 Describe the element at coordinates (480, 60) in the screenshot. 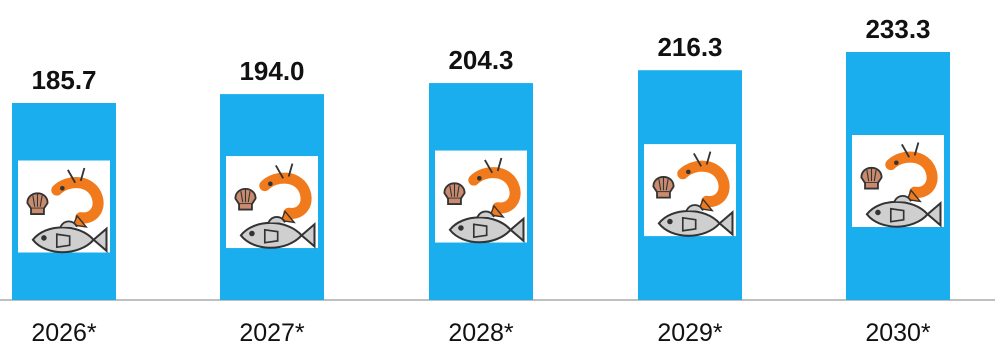

I see `data-label: 204.3` at that location.